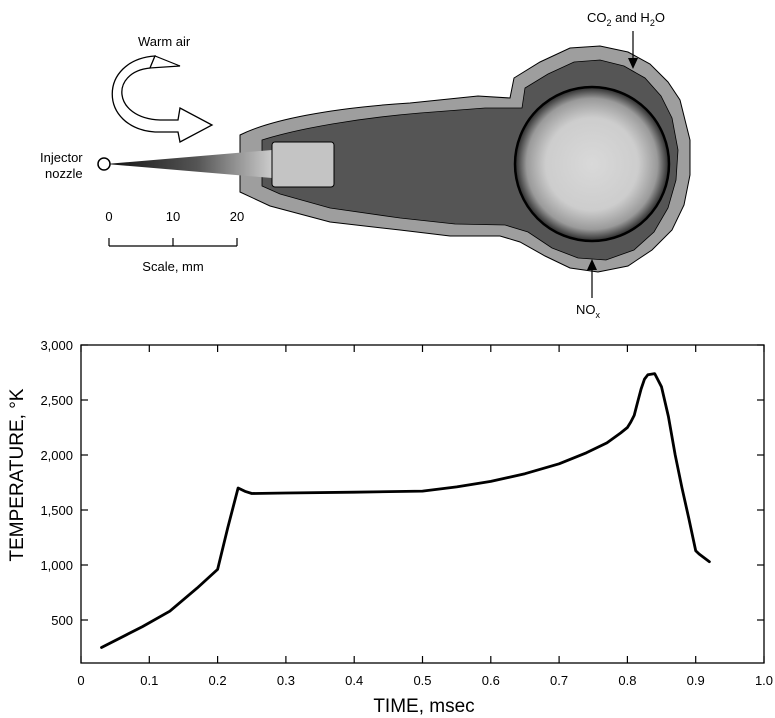 The image size is (775, 718). What do you see at coordinates (56, 400) in the screenshot?
I see `y-tick-label: 2,500` at bounding box center [56, 400].